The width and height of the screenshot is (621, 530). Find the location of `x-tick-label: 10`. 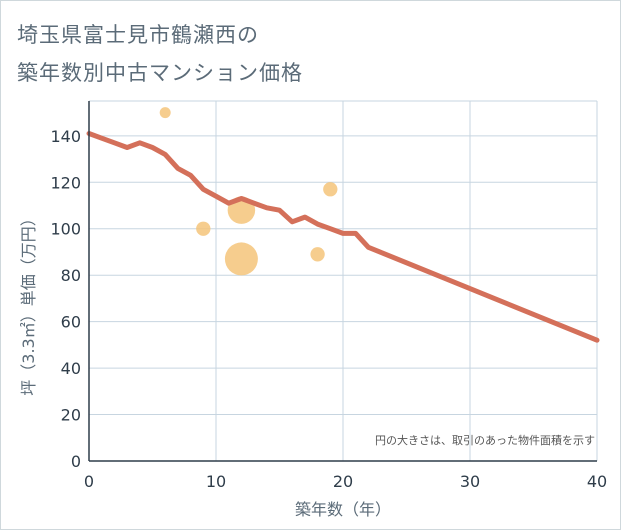

x-tick-label: 10 is located at coordinates (216, 481).